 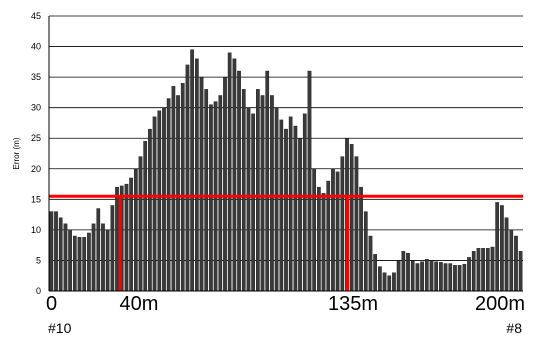 I want to click on y-tick-label: 10, so click(x=36, y=230).